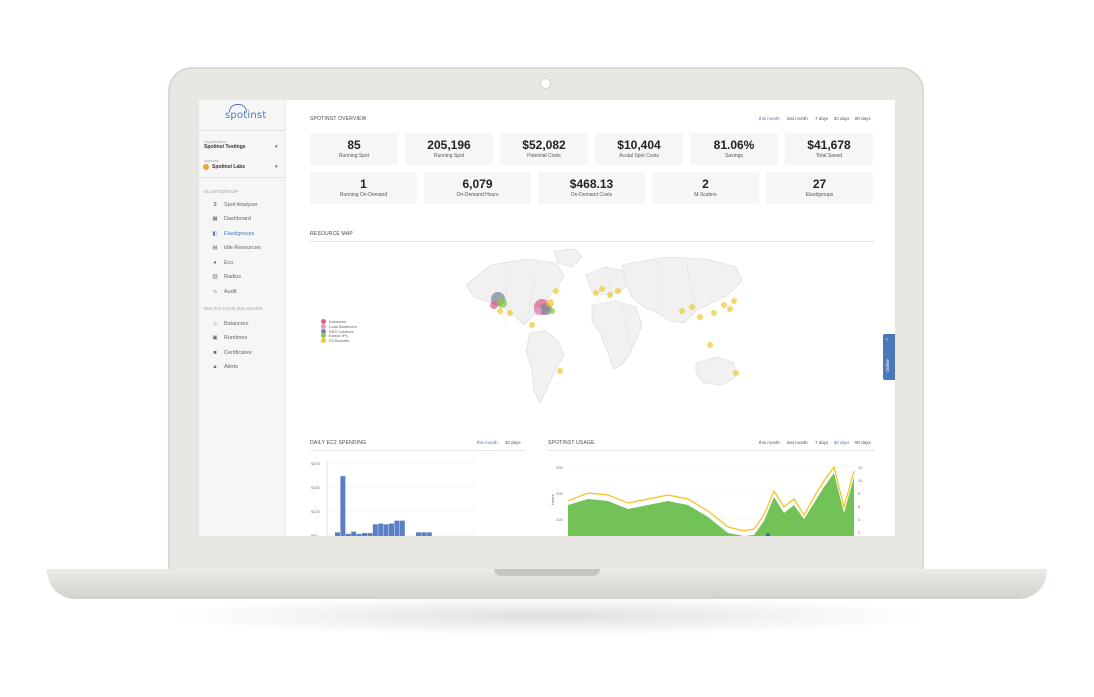  Describe the element at coordinates (477, 184) in the screenshot. I see `stat-value: 6,079` at that location.